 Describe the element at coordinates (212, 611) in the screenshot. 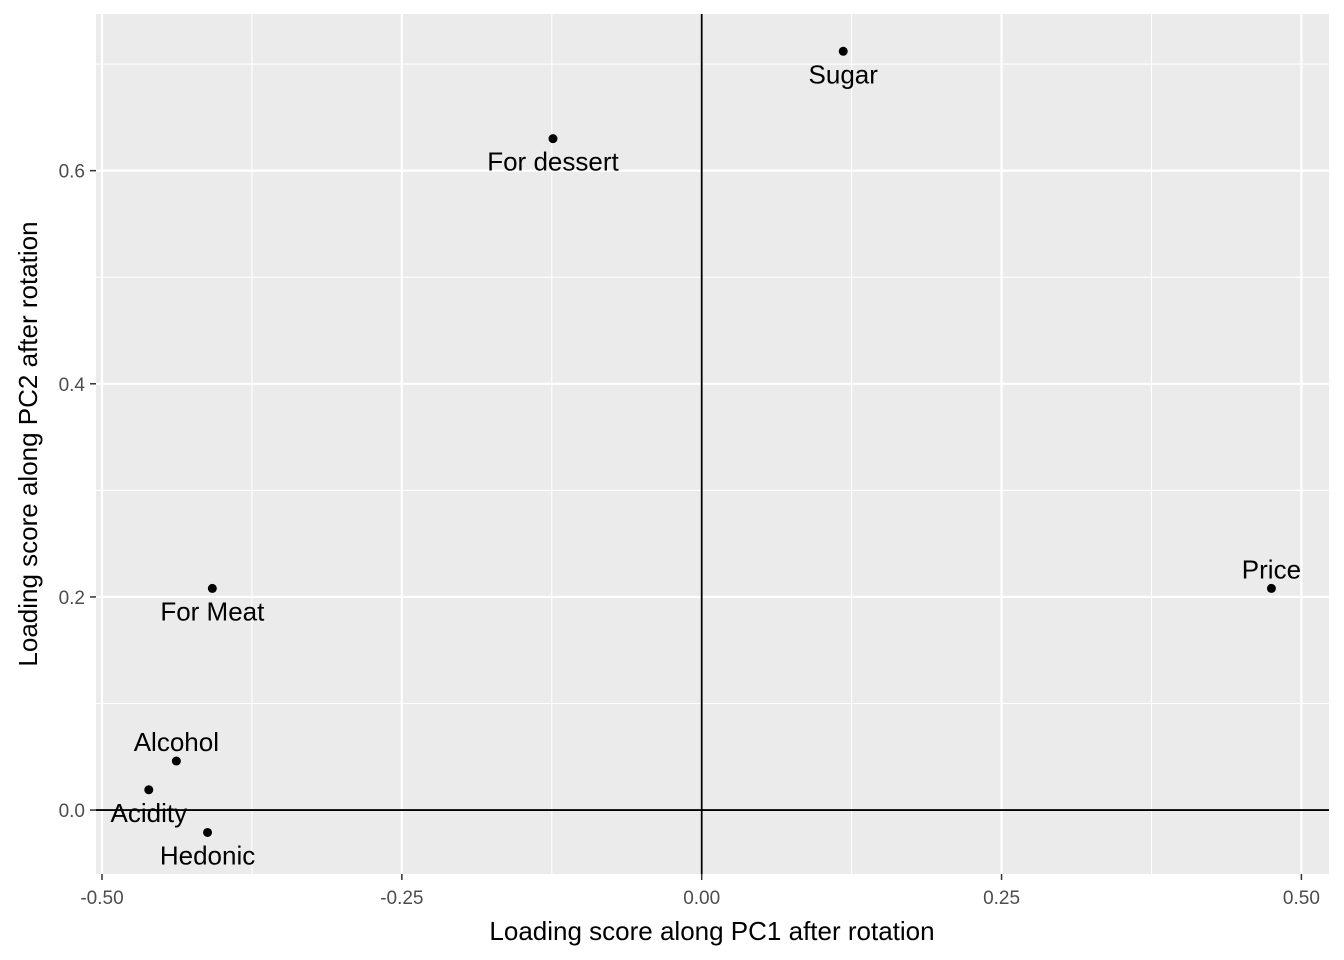

I see `data-point-label: For Meat` at that location.